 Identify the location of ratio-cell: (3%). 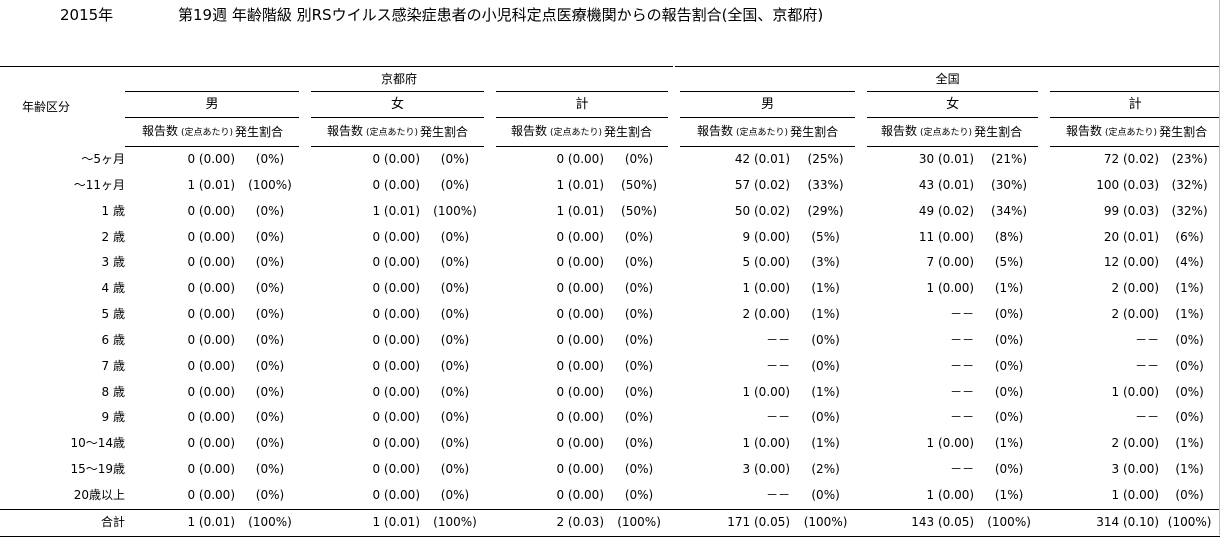
(825, 262).